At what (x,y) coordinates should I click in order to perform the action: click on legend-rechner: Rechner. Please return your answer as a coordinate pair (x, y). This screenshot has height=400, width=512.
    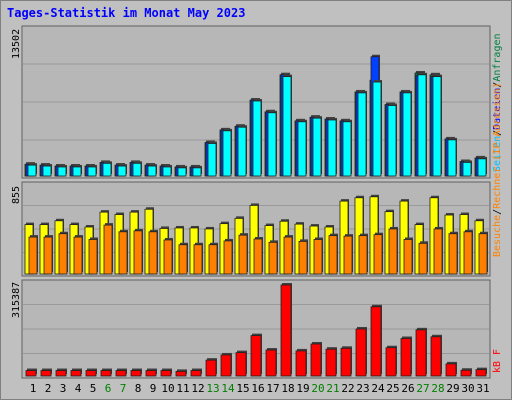
    Looking at the image, I should click on (497, 188).